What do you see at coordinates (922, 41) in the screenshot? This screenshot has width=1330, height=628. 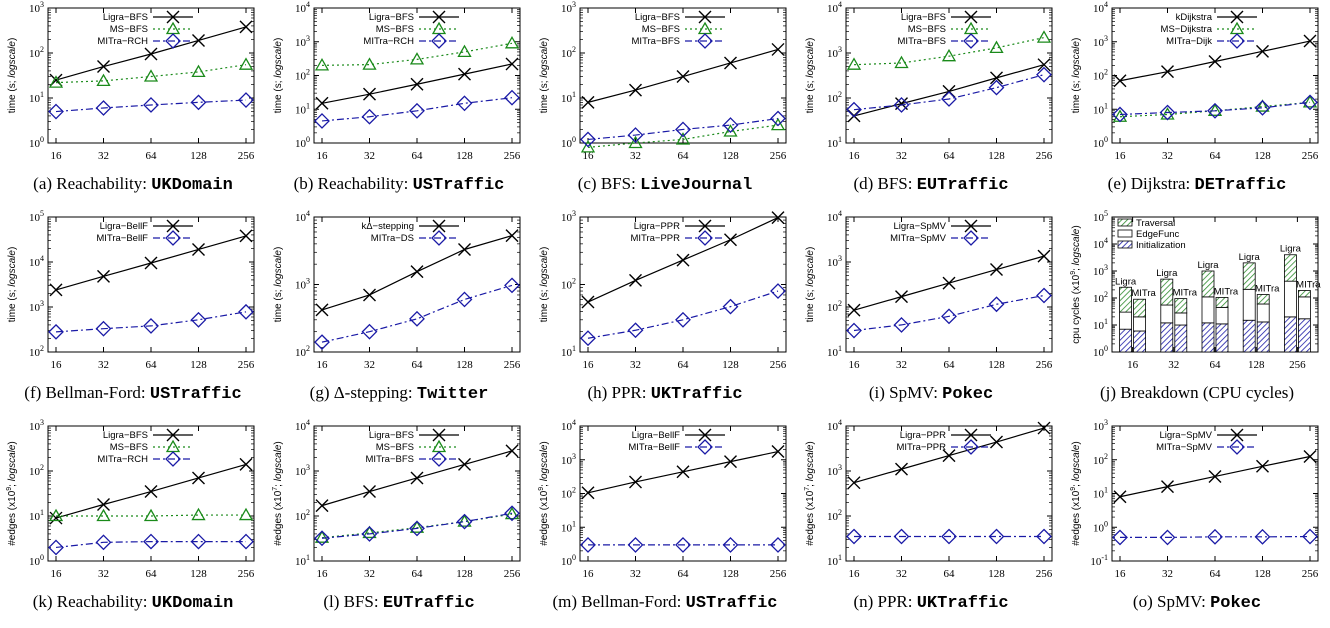 I see `legend-entry: MITra−BFS` at bounding box center [922, 41].